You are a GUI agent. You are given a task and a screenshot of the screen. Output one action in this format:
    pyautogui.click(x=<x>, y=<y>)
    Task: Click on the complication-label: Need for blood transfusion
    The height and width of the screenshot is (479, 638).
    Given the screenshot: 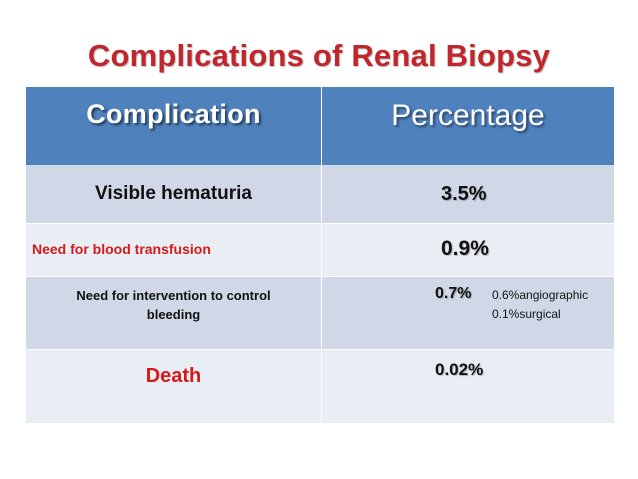 What is the action you would take?
    pyautogui.click(x=121, y=249)
    